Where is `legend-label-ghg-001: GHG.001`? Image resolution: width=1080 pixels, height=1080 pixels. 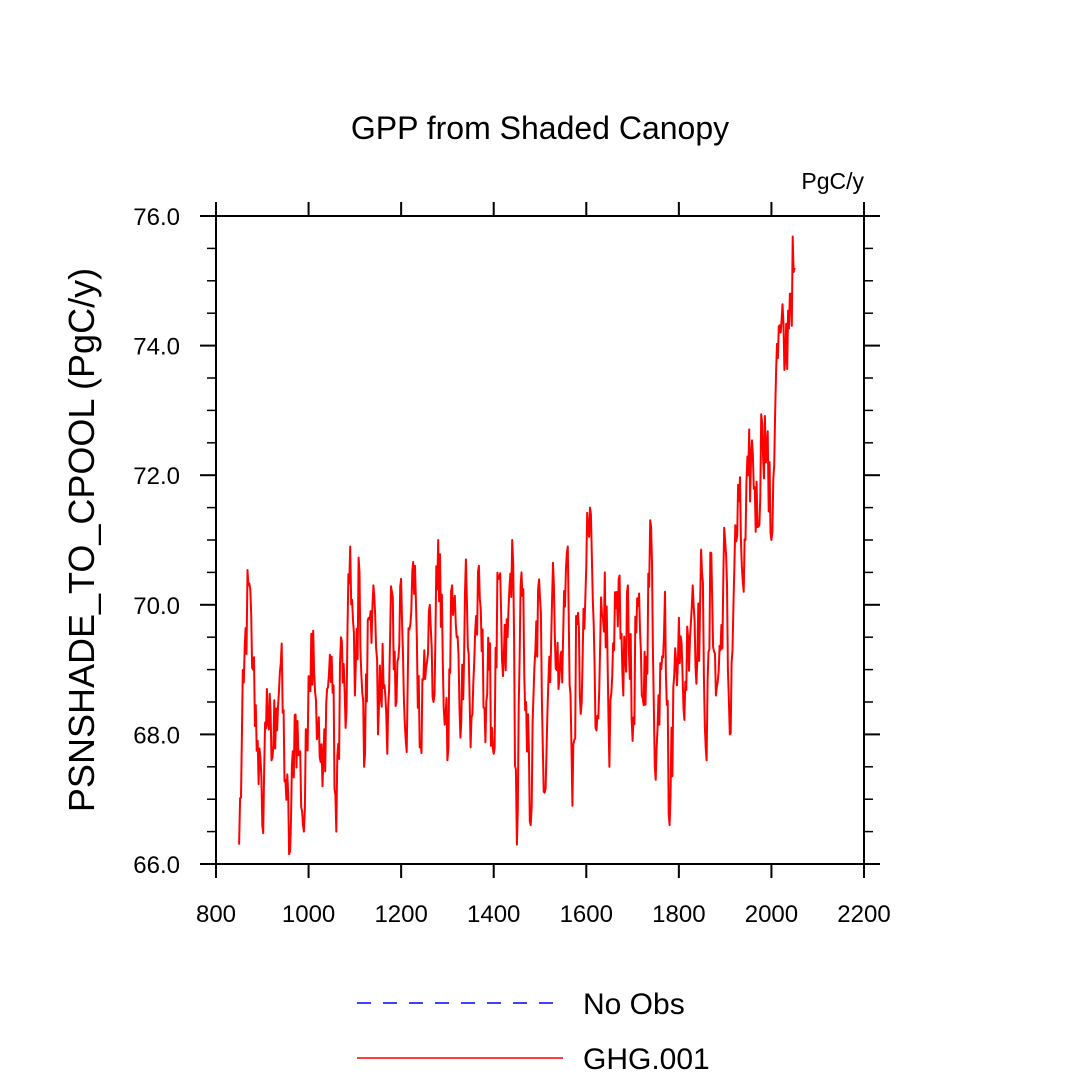
legend-label-ghg-001: GHG.001 is located at coordinates (646, 1059).